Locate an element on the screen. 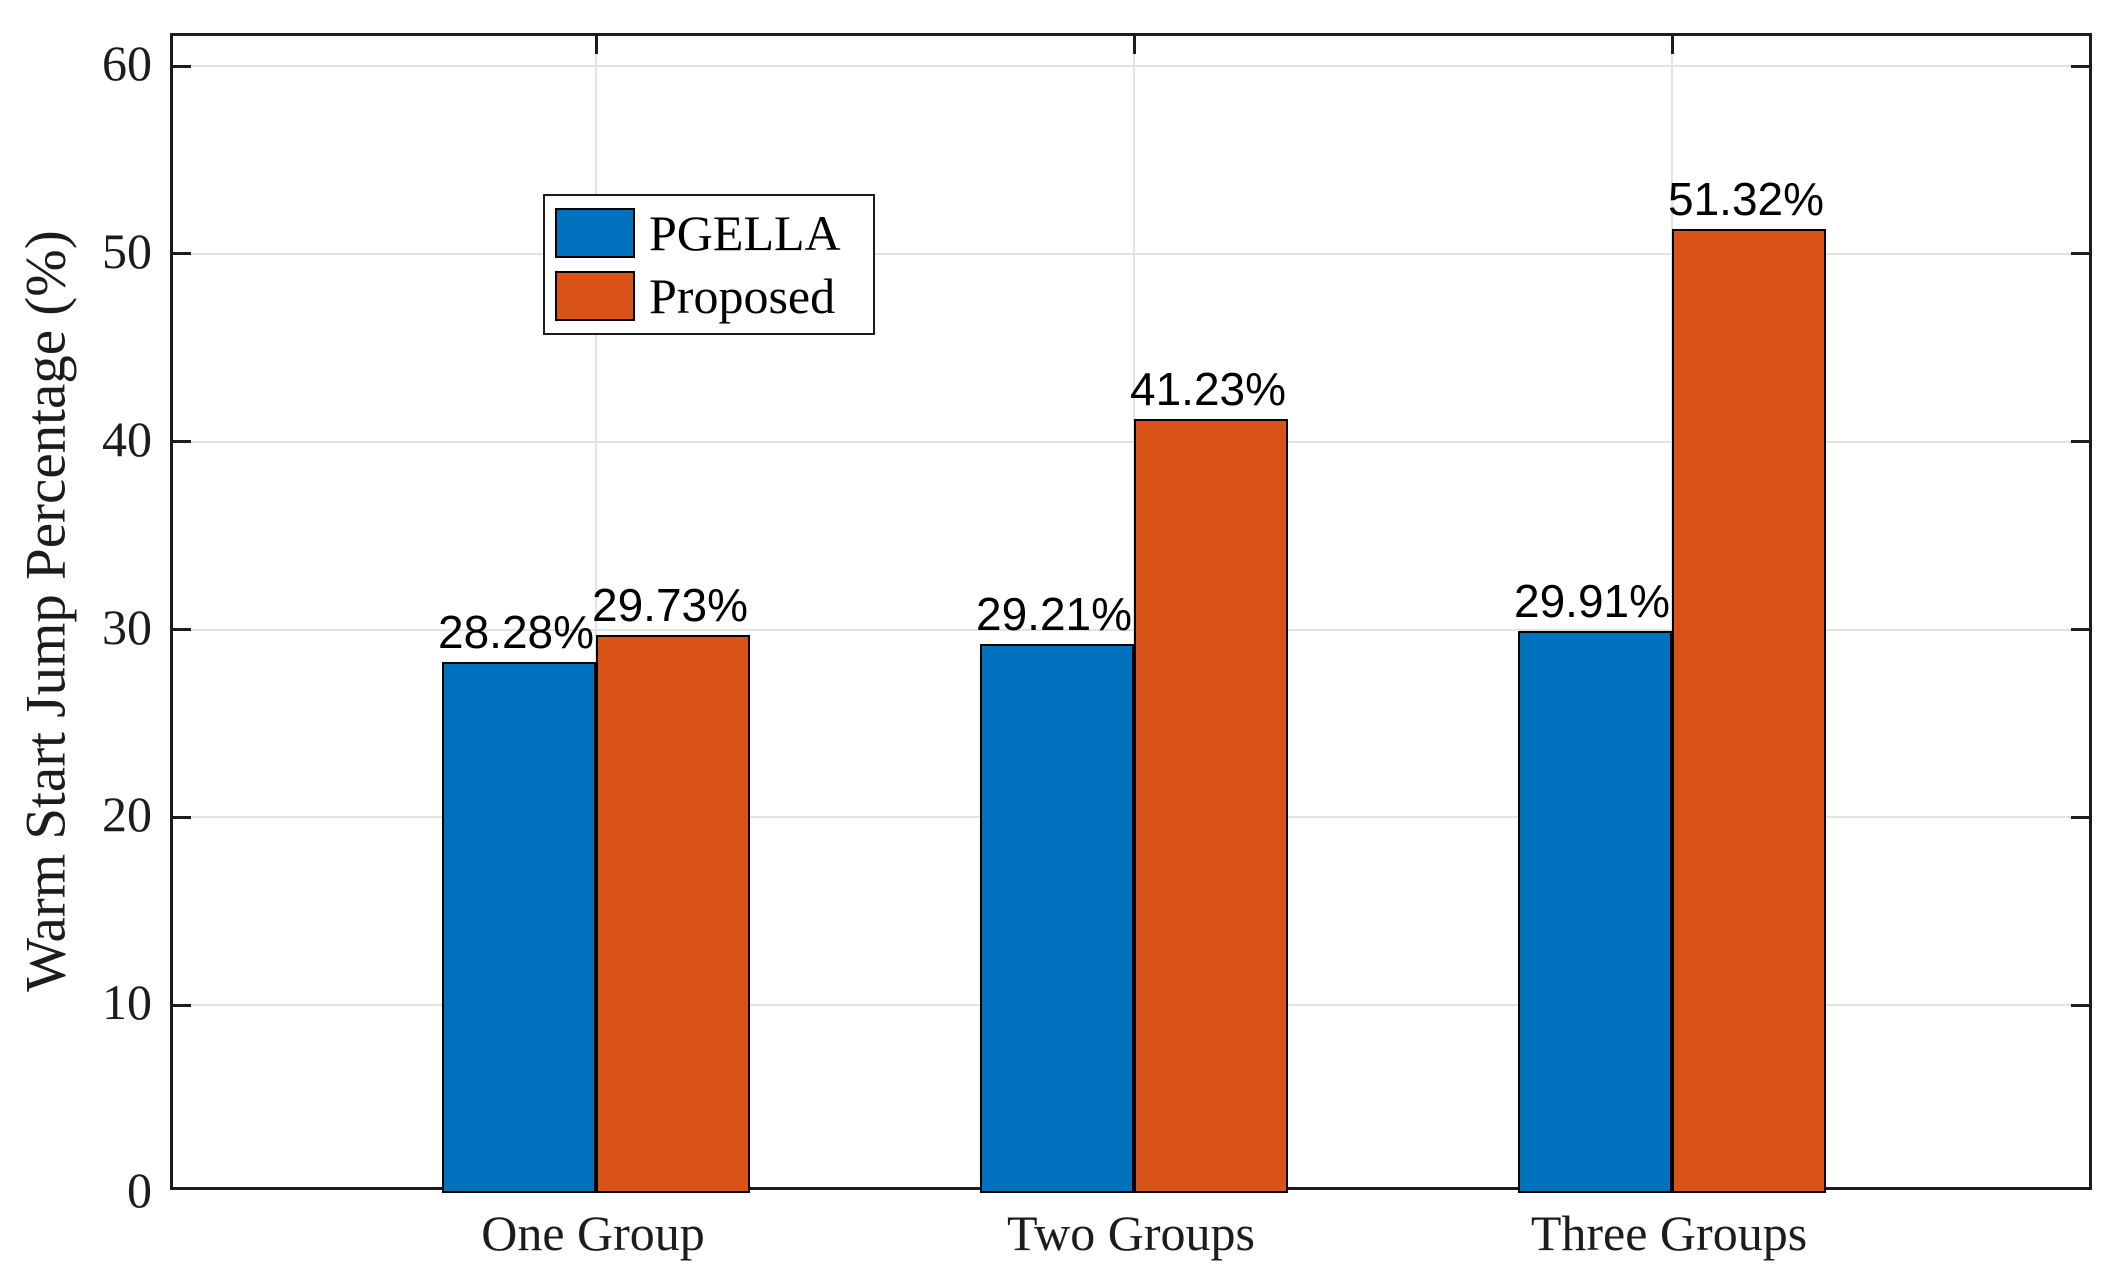 This screenshot has height=1284, width=2120. x-tick-label-two-groups: Two Groups is located at coordinates (1131, 1233).